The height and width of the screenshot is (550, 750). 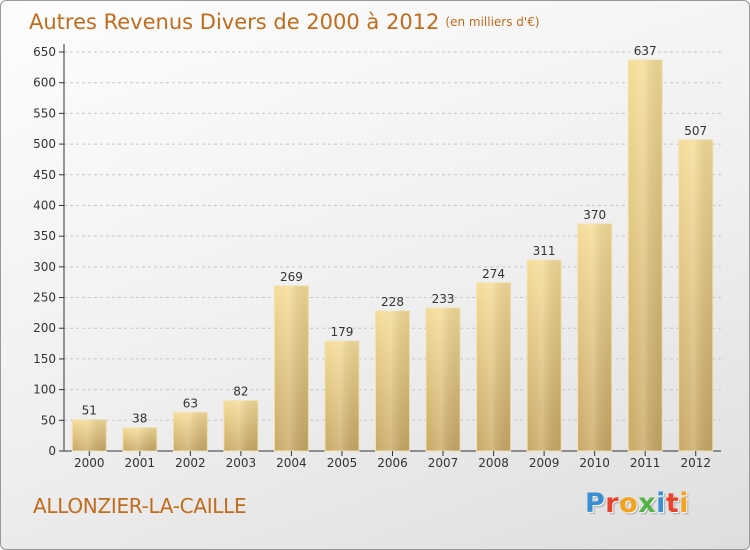 What do you see at coordinates (44, 175) in the screenshot?
I see `y-tick-label: 450` at bounding box center [44, 175].